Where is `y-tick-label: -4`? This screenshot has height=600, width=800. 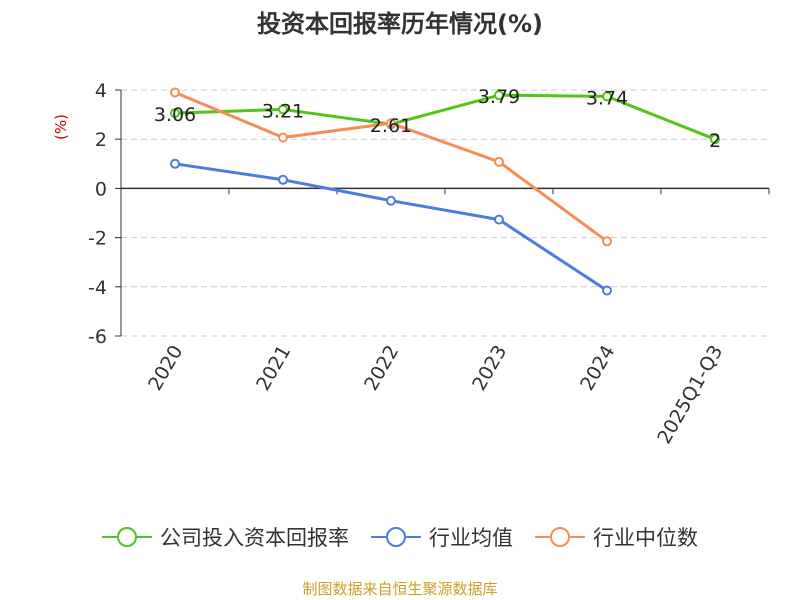 y-tick-label: -4 is located at coordinates (97, 288).